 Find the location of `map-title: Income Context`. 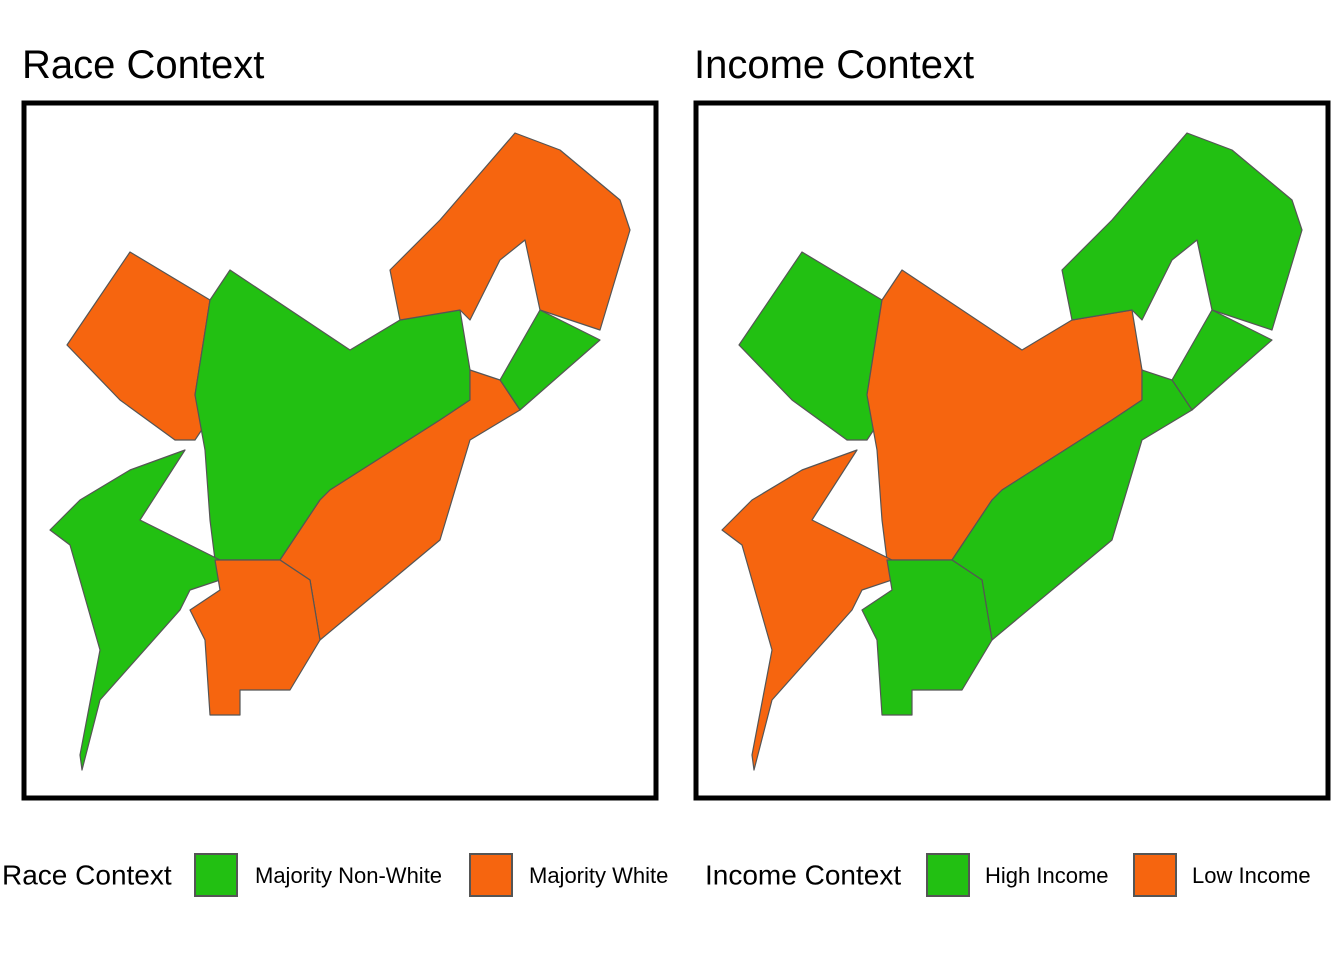

map-title: Income Context is located at coordinates (834, 65).